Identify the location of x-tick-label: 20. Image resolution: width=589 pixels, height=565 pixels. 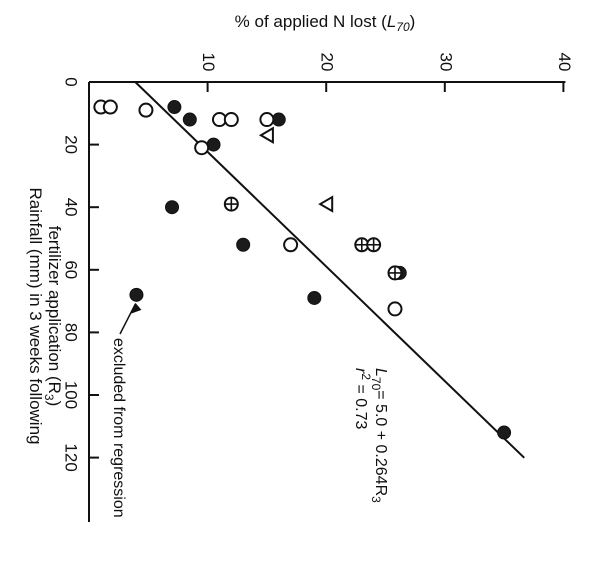
(327, 62).